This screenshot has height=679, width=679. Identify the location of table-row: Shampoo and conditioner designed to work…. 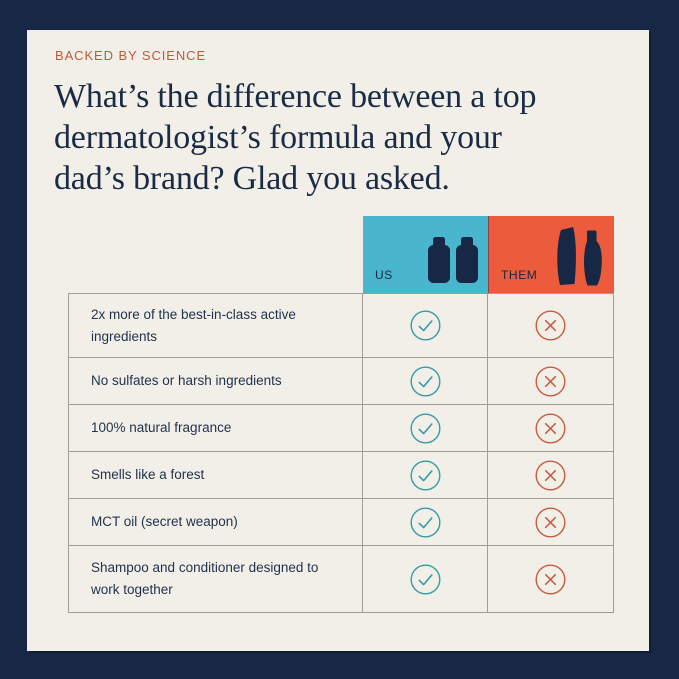
(341, 579).